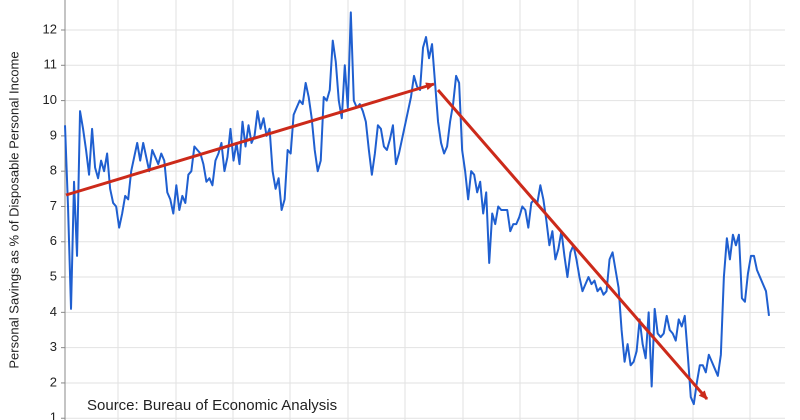 Image resolution: width=800 pixels, height=420 pixels. Describe the element at coordinates (53, 381) in the screenshot. I see `y-tick-label: 2` at that location.